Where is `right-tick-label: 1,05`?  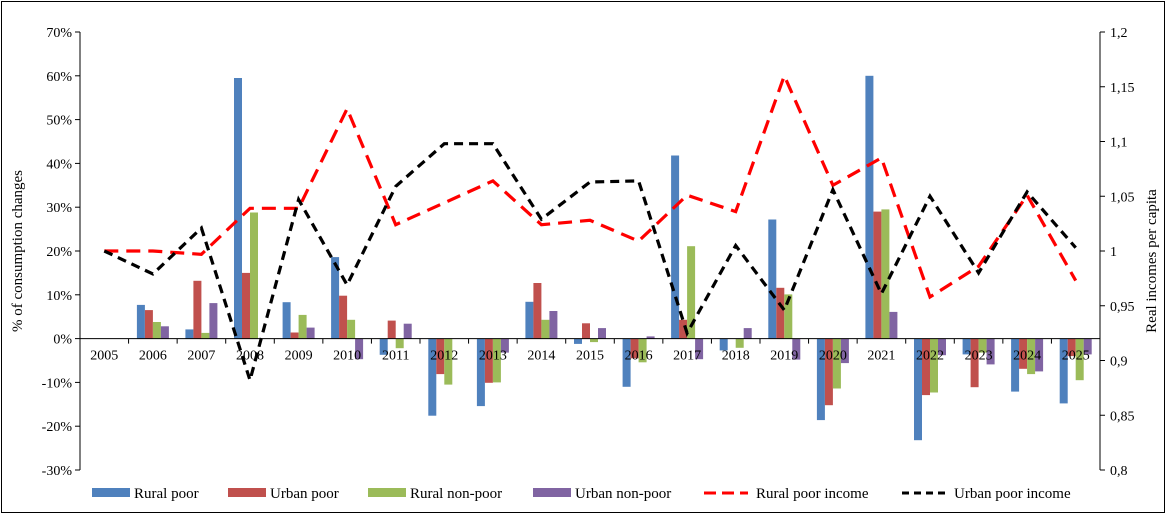 right-tick-label: 1,05 is located at coordinates (1122, 197).